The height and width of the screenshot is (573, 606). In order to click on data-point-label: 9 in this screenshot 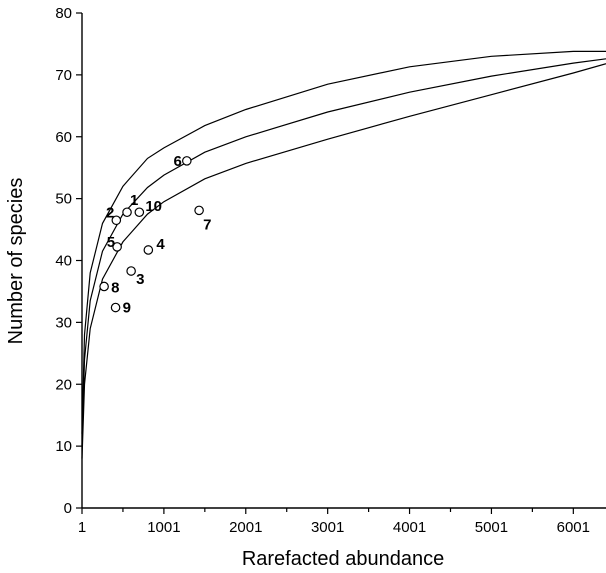, I will do `click(127, 308)`.